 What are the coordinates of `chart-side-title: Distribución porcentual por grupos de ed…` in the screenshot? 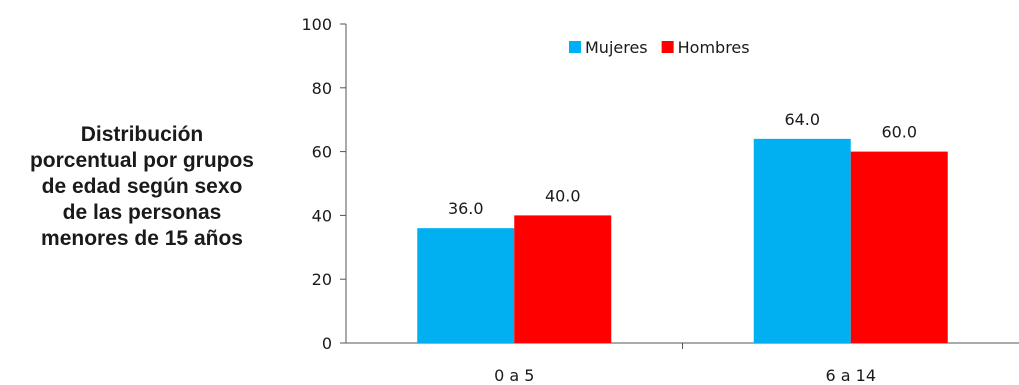 It's located at (141, 186).